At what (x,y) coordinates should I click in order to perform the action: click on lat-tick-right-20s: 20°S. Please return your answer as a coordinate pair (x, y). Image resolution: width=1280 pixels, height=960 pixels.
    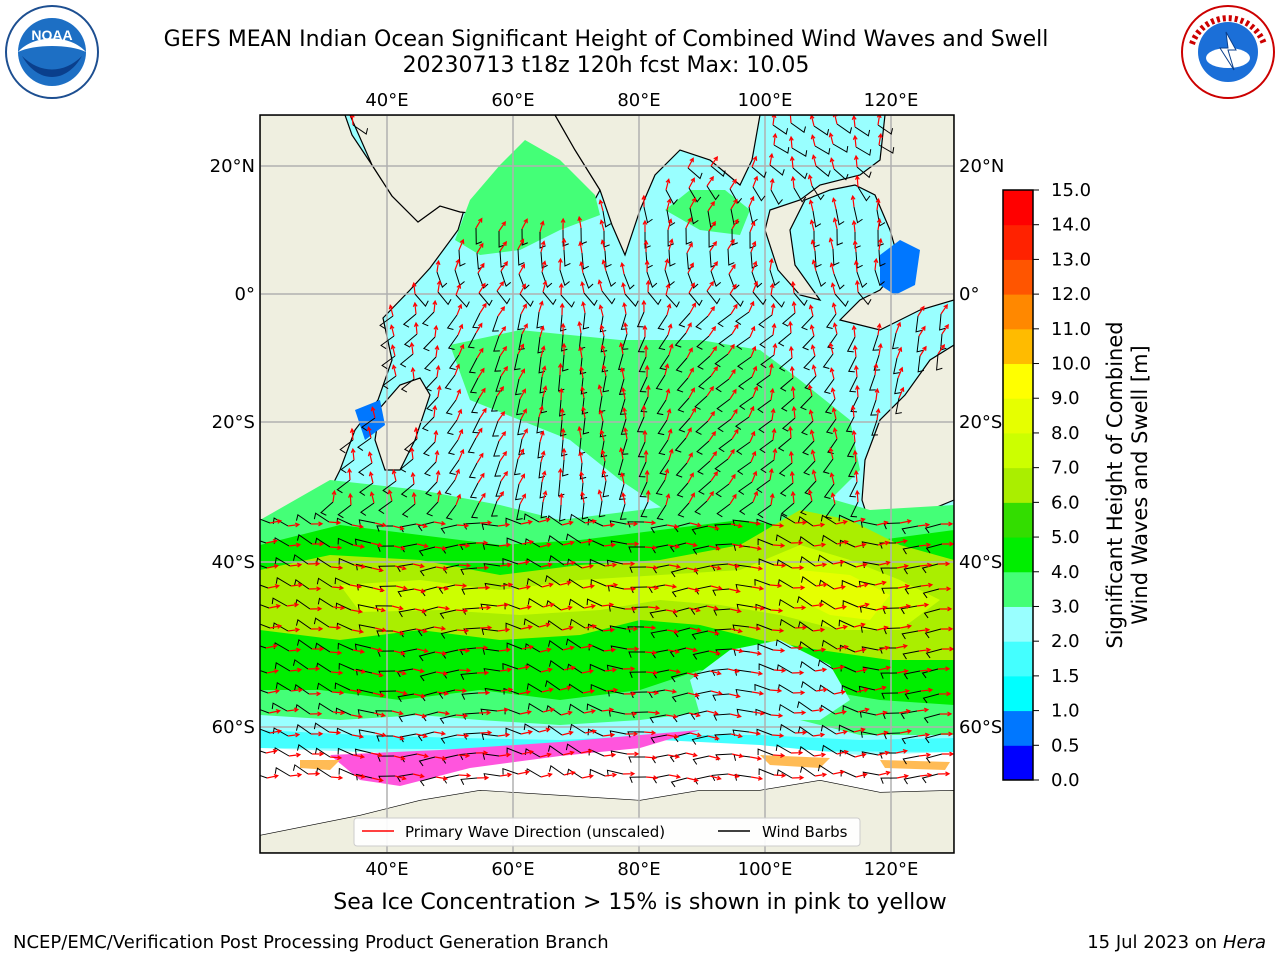
    Looking at the image, I should click on (980, 422).